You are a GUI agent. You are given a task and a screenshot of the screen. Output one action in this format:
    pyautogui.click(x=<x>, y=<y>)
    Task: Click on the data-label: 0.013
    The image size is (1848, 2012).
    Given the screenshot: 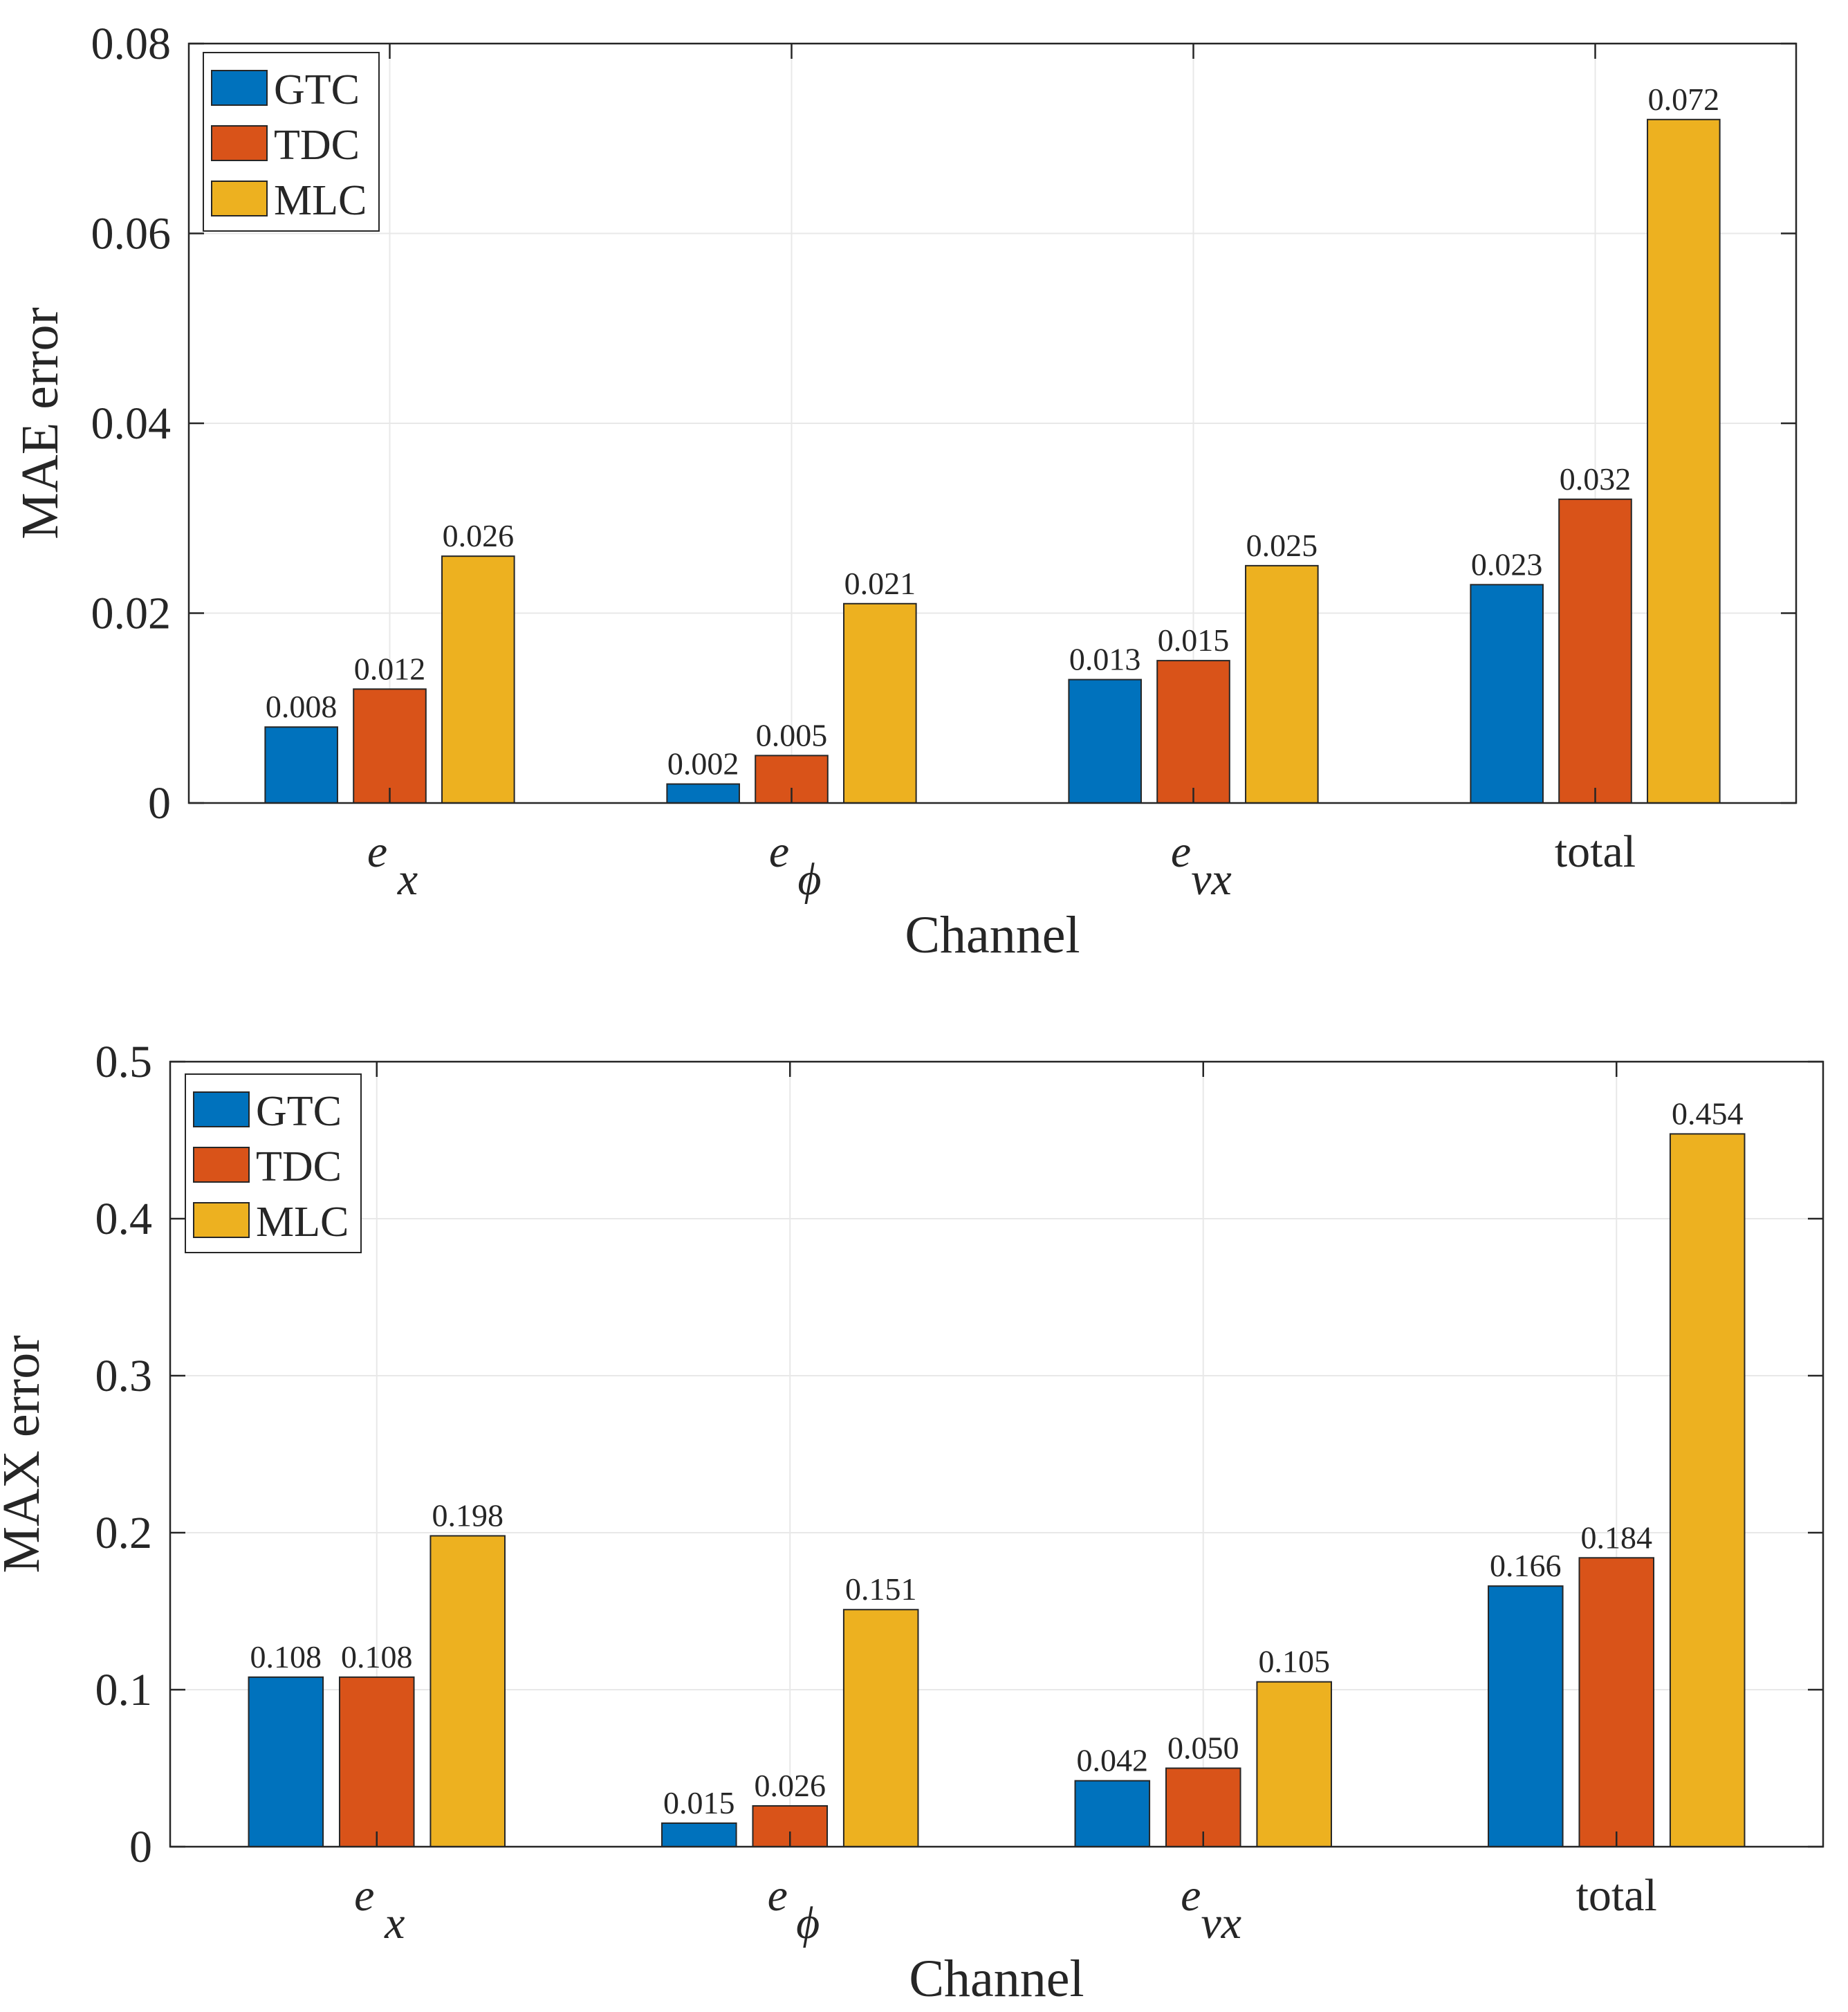 What is the action you would take?
    pyautogui.click(x=1105, y=659)
    